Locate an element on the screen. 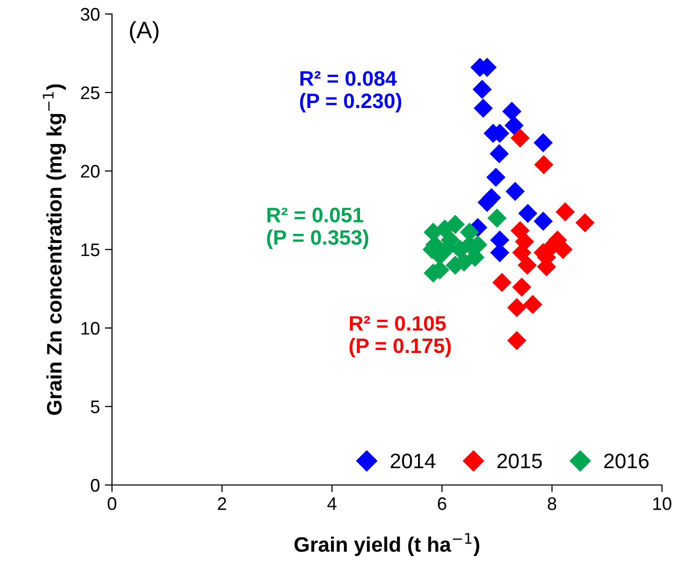 The height and width of the screenshot is (578, 681). legend-label: 2014 is located at coordinates (413, 461).